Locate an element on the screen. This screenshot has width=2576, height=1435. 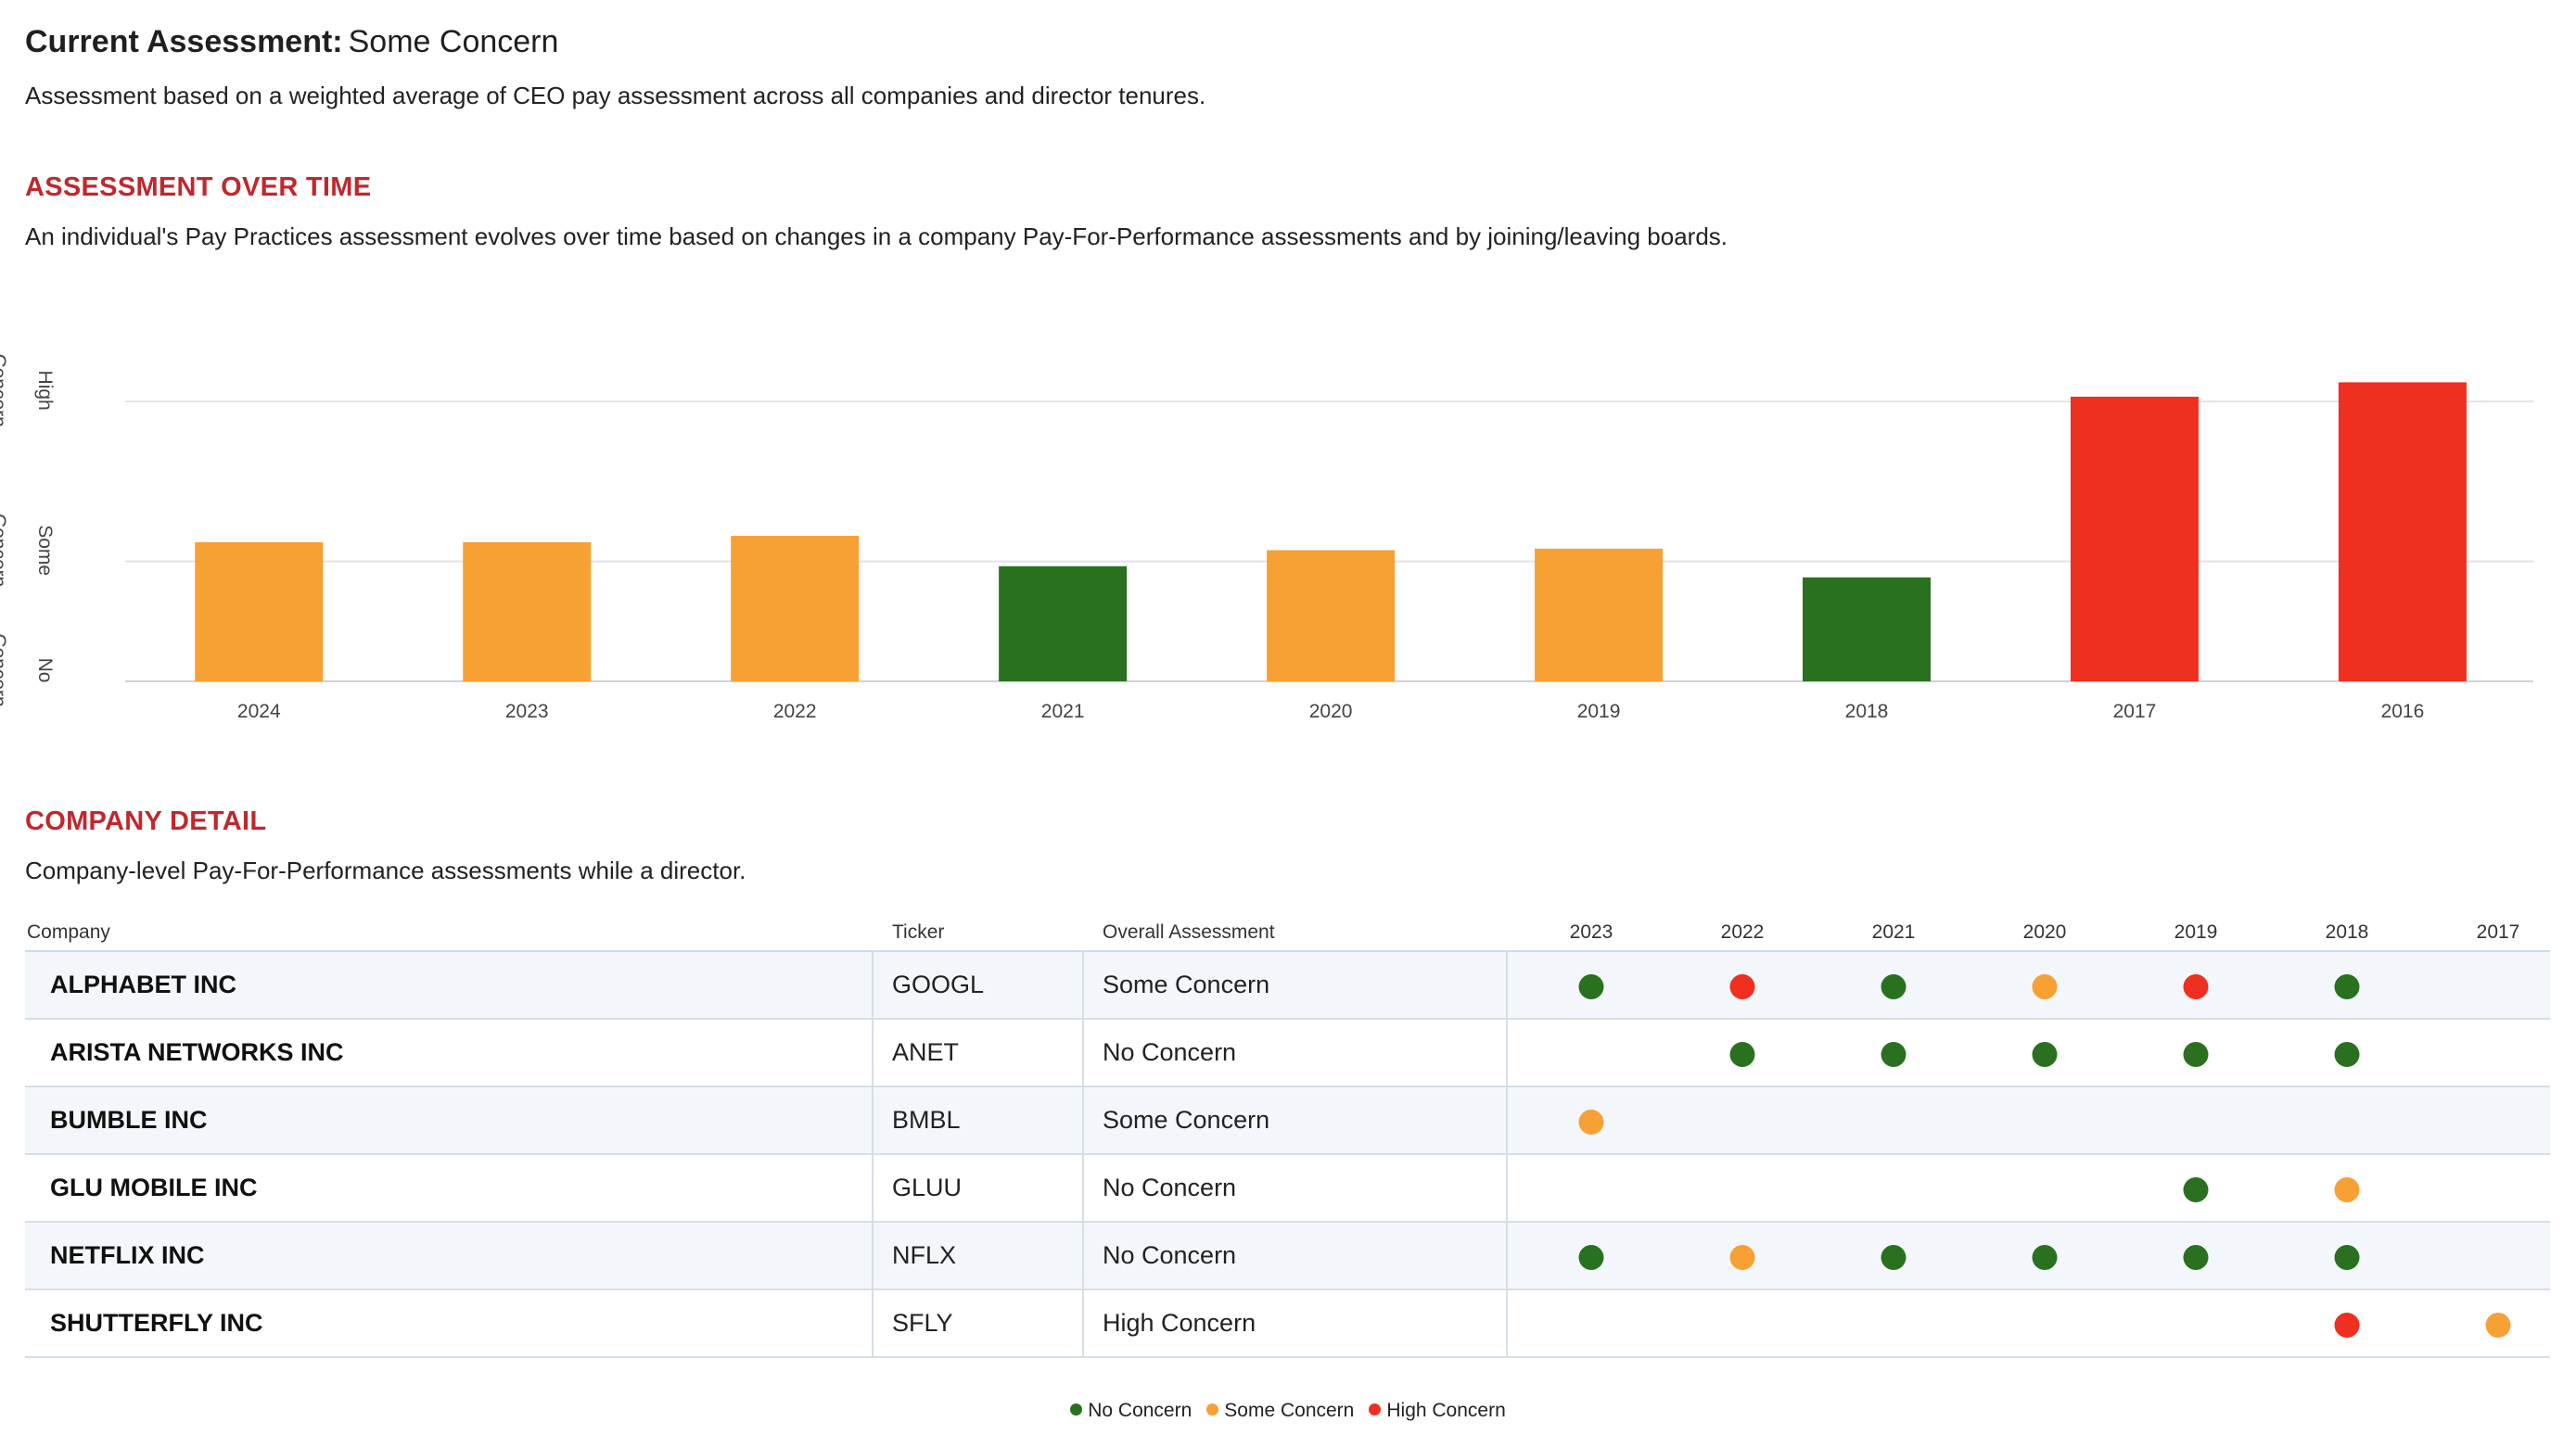
current-assessment-label: Current Assessment: is located at coordinates (184, 42).